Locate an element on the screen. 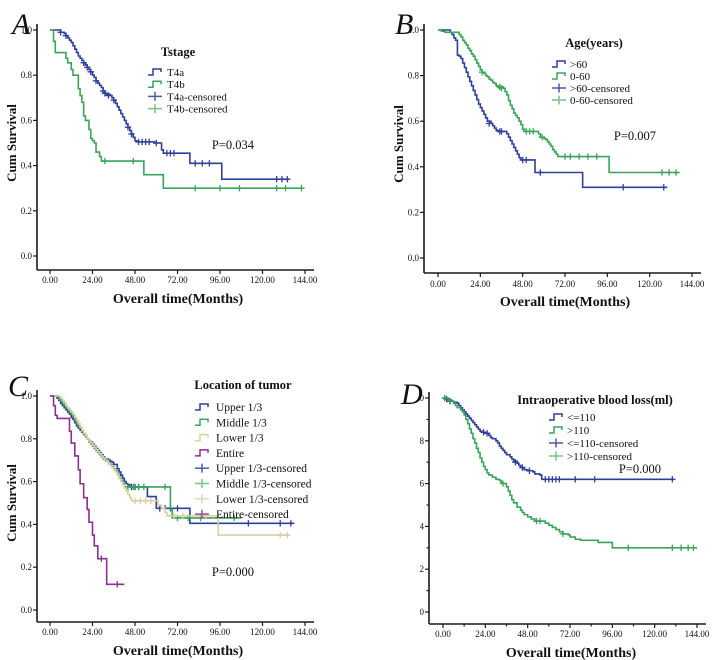 The width and height of the screenshot is (714, 660). legend-label: Upper 1/3 is located at coordinates (239, 408).